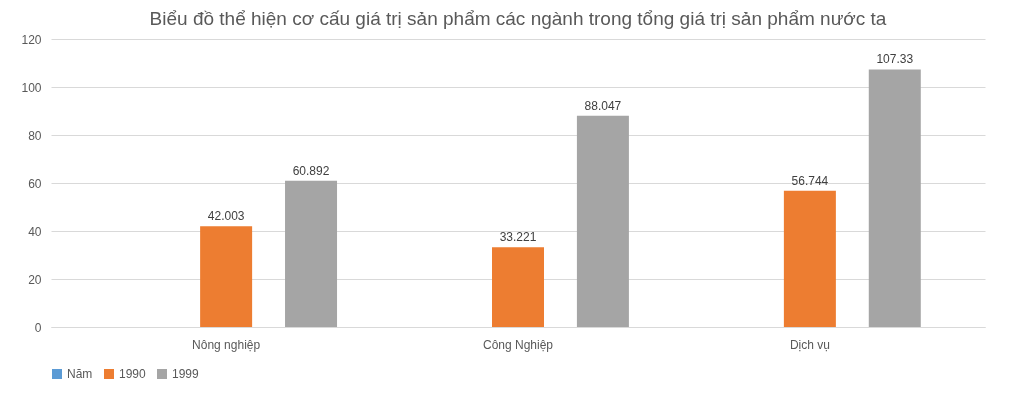 This screenshot has height=397, width=1024. I want to click on y-tick-label: 20, so click(35, 279).